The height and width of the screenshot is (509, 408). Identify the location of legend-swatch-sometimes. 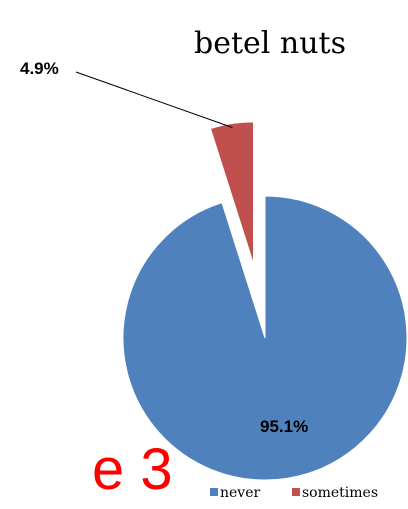
(296, 492).